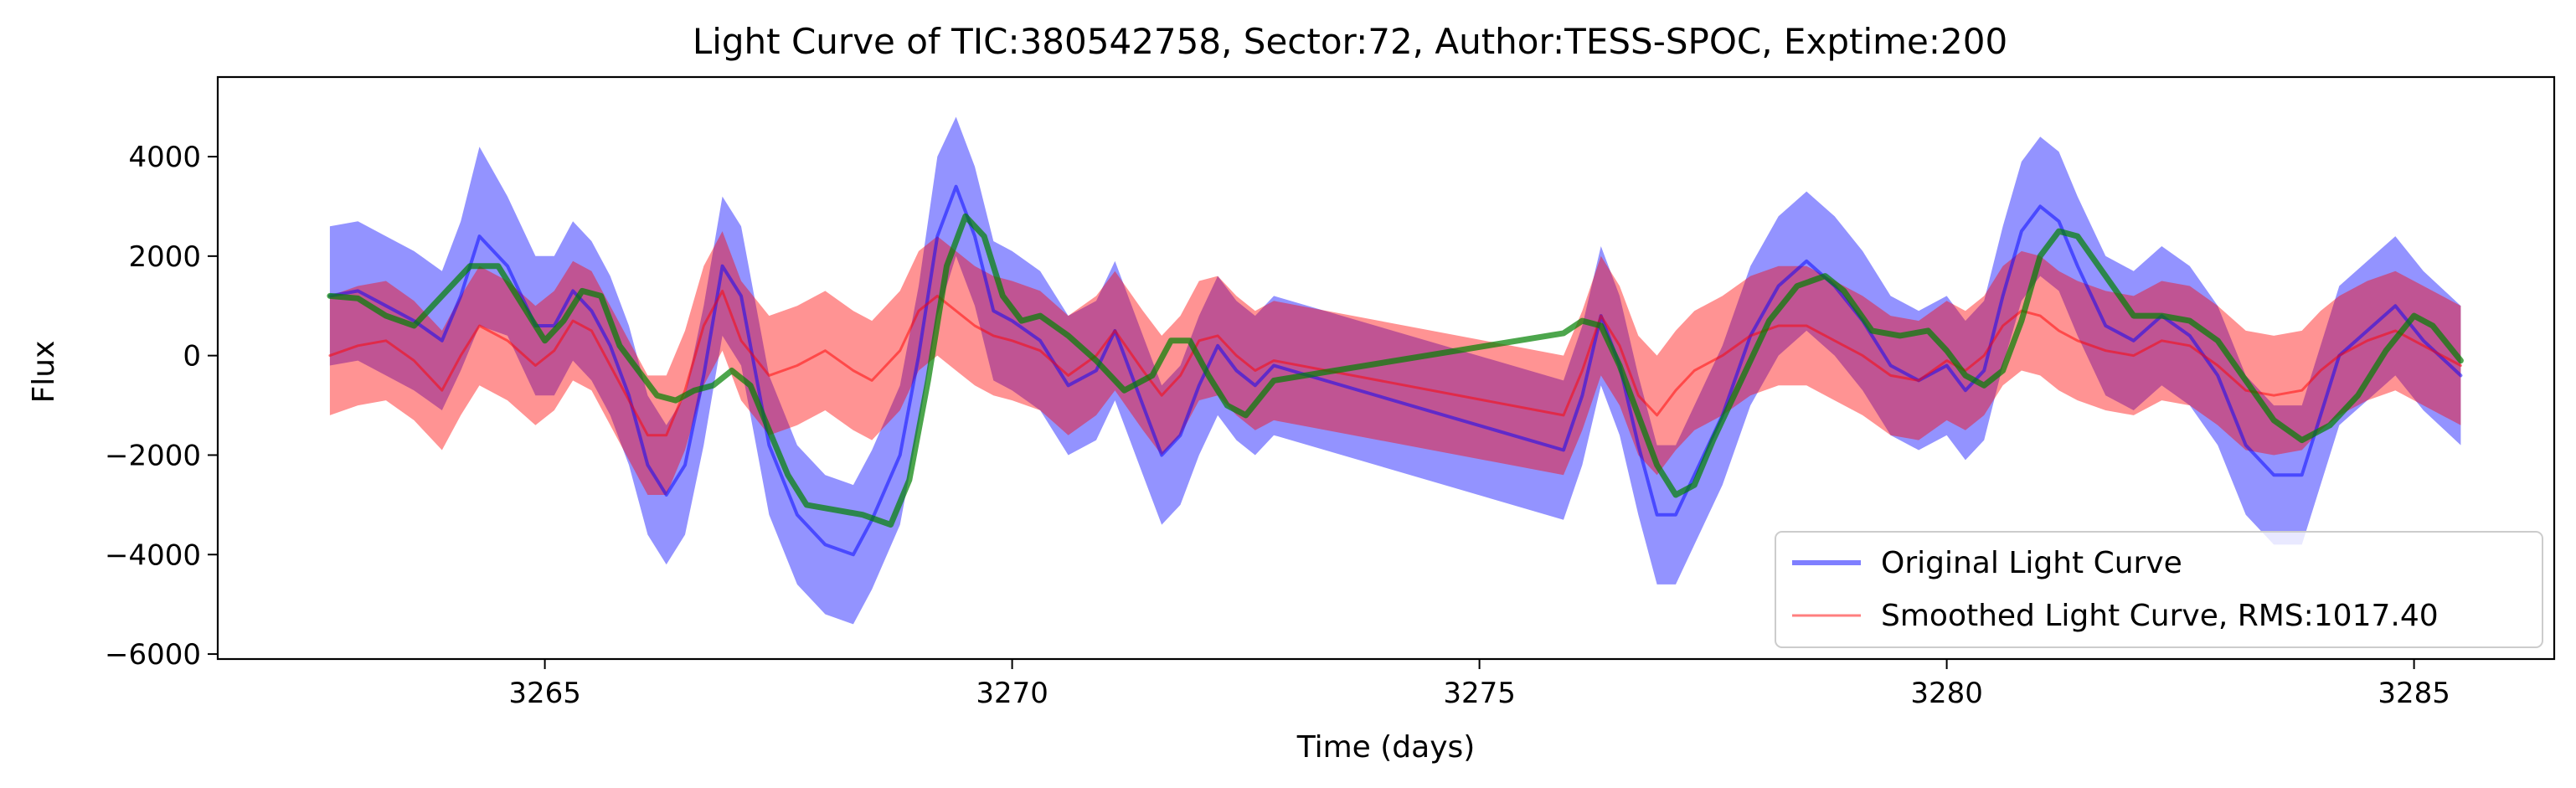  I want to click on x-tick-label: 3270, so click(1012, 693).